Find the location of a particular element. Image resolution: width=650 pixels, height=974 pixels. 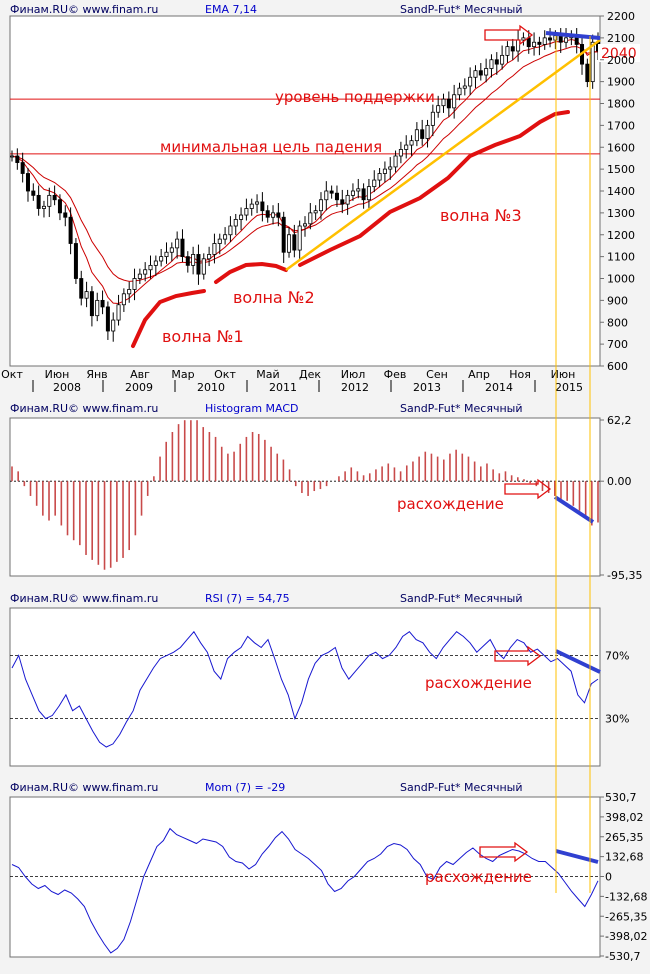

price-badge: 2040 is located at coordinates (619, 54).